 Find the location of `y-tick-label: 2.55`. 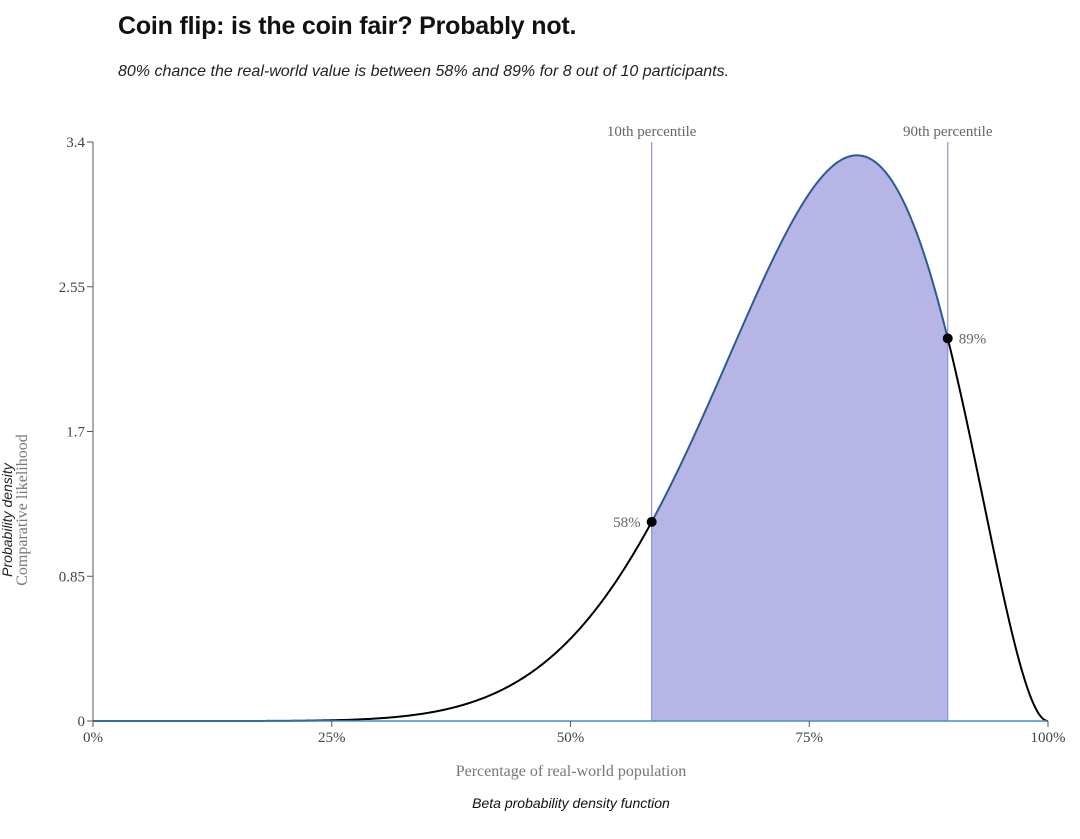

y-tick-label: 2.55 is located at coordinates (72, 288).